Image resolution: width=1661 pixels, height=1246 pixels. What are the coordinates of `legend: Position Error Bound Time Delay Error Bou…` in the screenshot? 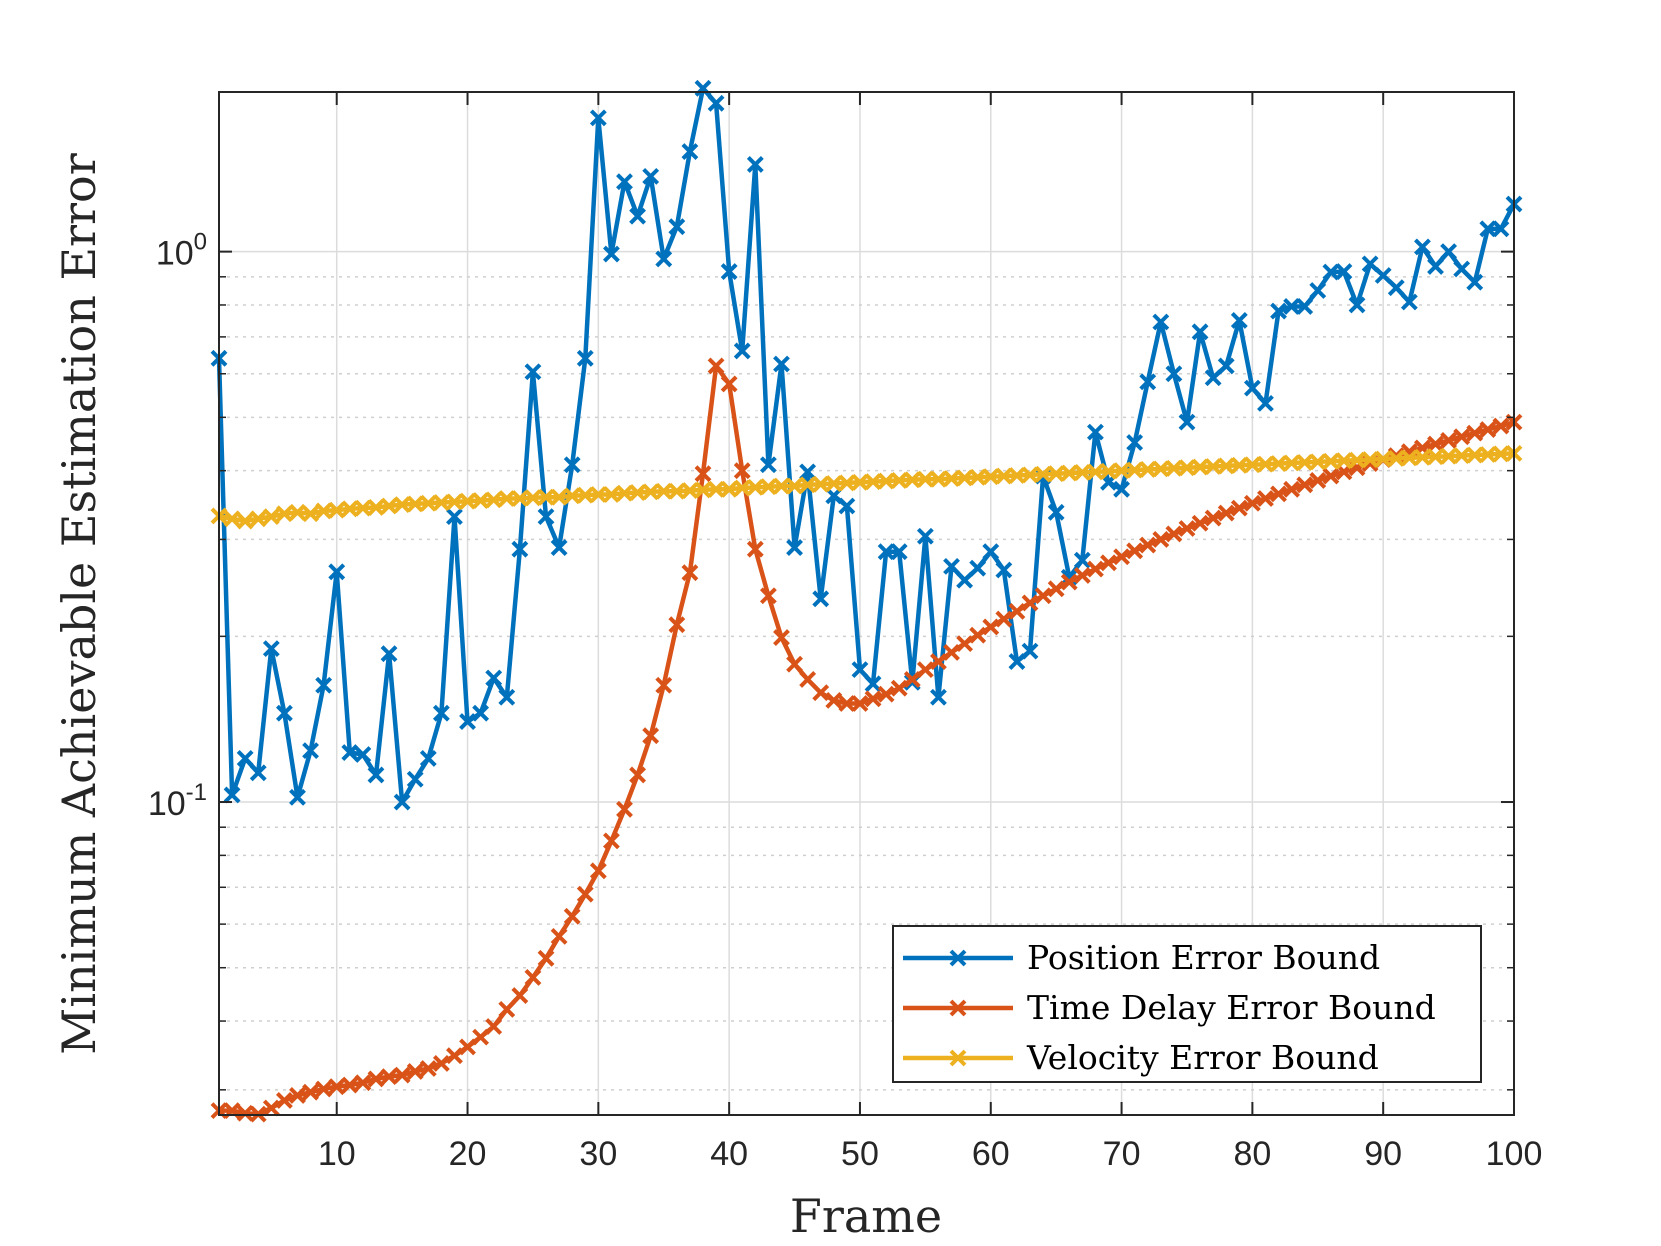 It's located at (1187, 1004).